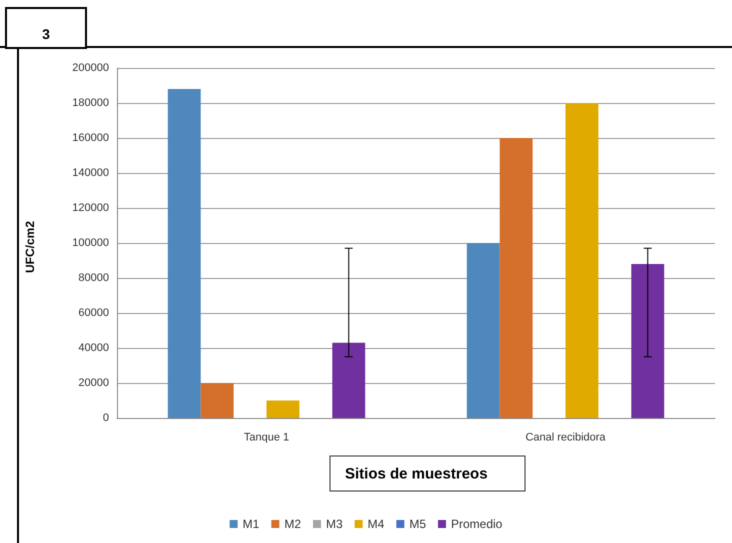 The image size is (732, 543). What do you see at coordinates (293, 524) in the screenshot?
I see `legend-label: M2` at bounding box center [293, 524].